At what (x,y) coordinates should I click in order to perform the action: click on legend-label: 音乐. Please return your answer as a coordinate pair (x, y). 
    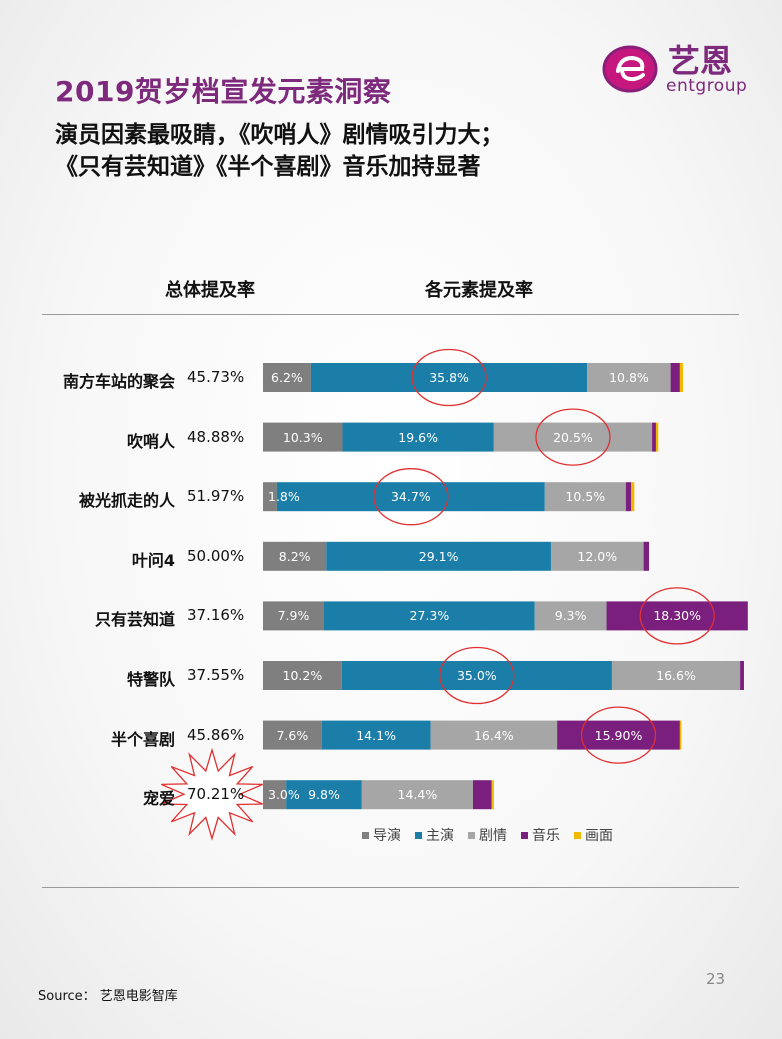
    Looking at the image, I should click on (546, 836).